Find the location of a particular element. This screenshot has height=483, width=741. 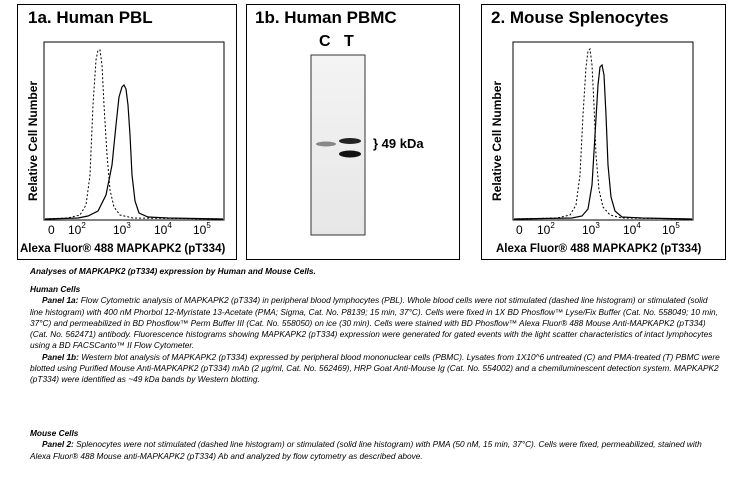

panel-2-tick-3: 10⁴ is located at coordinates (632, 229).